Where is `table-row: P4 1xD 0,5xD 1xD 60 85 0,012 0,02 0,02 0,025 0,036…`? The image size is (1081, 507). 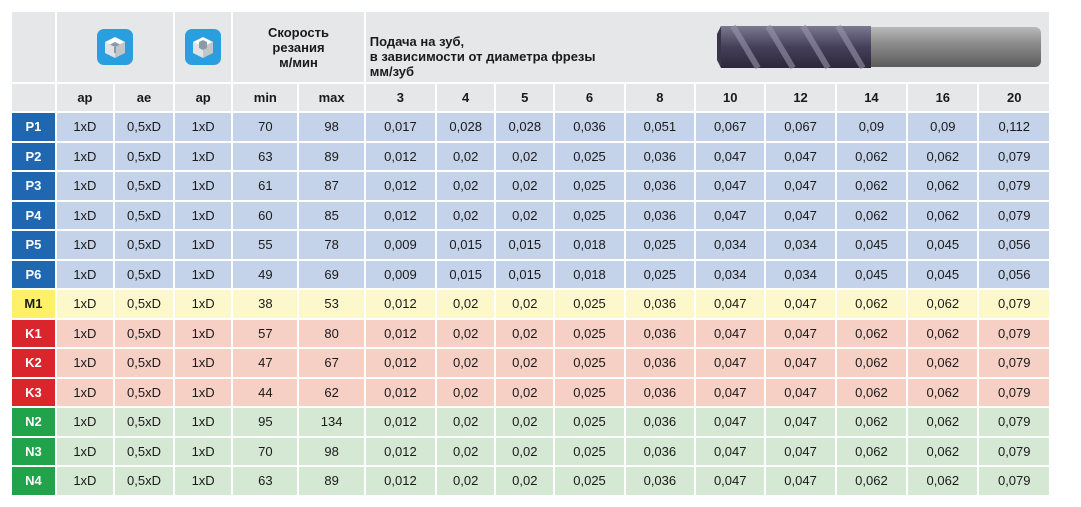
table-row: P4 1xD 0,5xD 1xD 60 85 0,012 0,02 0,02 0,025 0,036… is located at coordinates (530, 215).